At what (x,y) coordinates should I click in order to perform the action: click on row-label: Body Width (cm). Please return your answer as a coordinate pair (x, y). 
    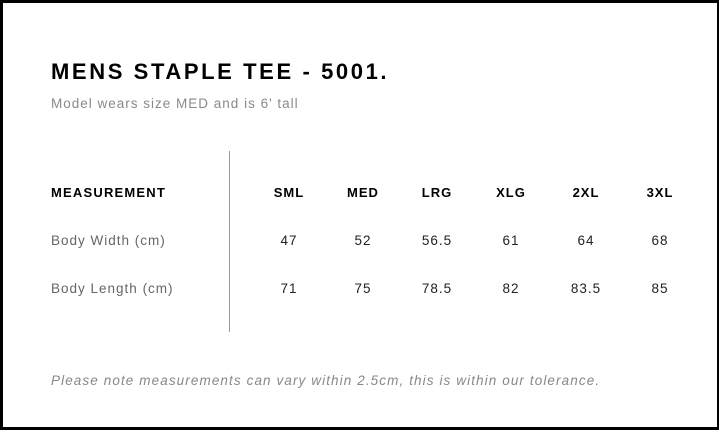
    Looking at the image, I should click on (108, 240).